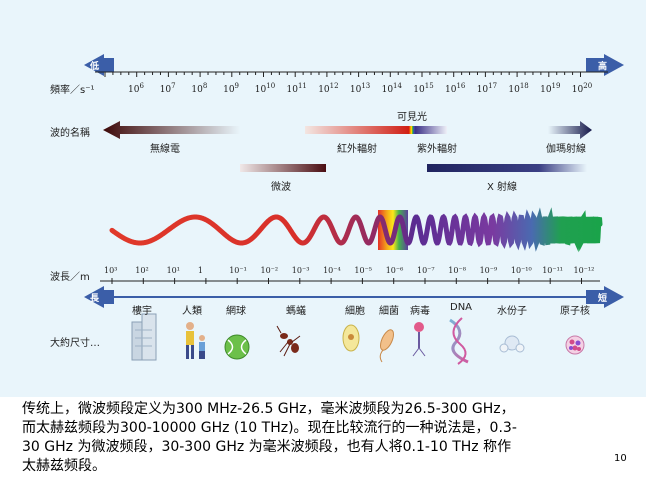  I want to click on object-label-virus: 病毒, so click(420, 311).